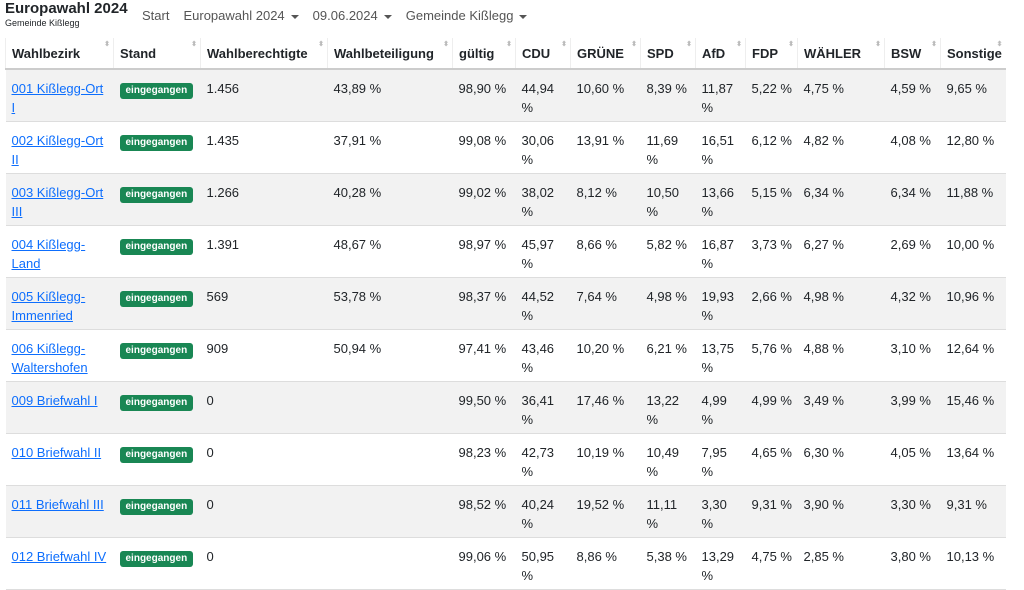  Describe the element at coordinates (390, 54) in the screenshot. I see `column-header: Wahlbeteiligung` at that location.